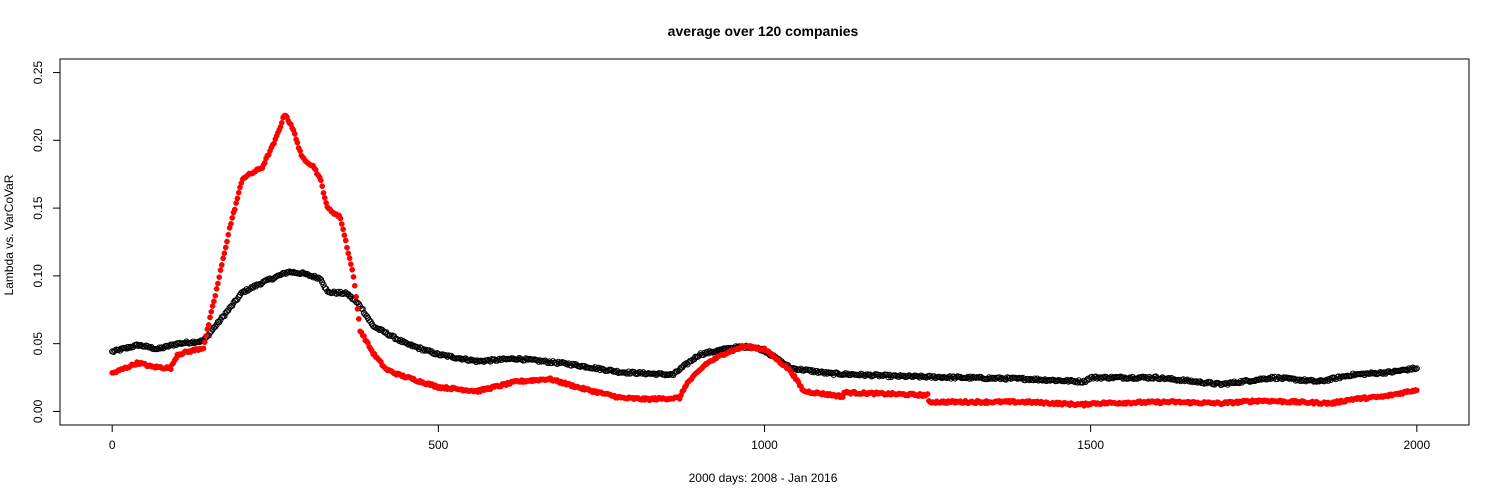  I want to click on x-axis: 0 500 1000 1500 2000, so click(769, 438).